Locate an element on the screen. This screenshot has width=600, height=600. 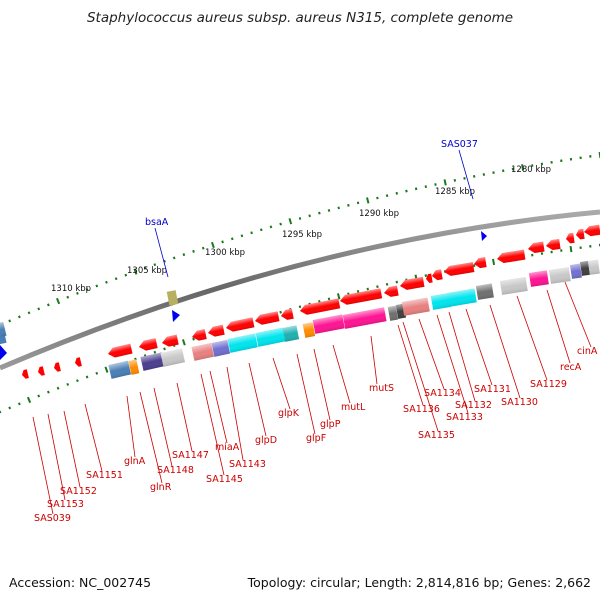
gene-label-glpK: glpK is located at coordinates (289, 413).